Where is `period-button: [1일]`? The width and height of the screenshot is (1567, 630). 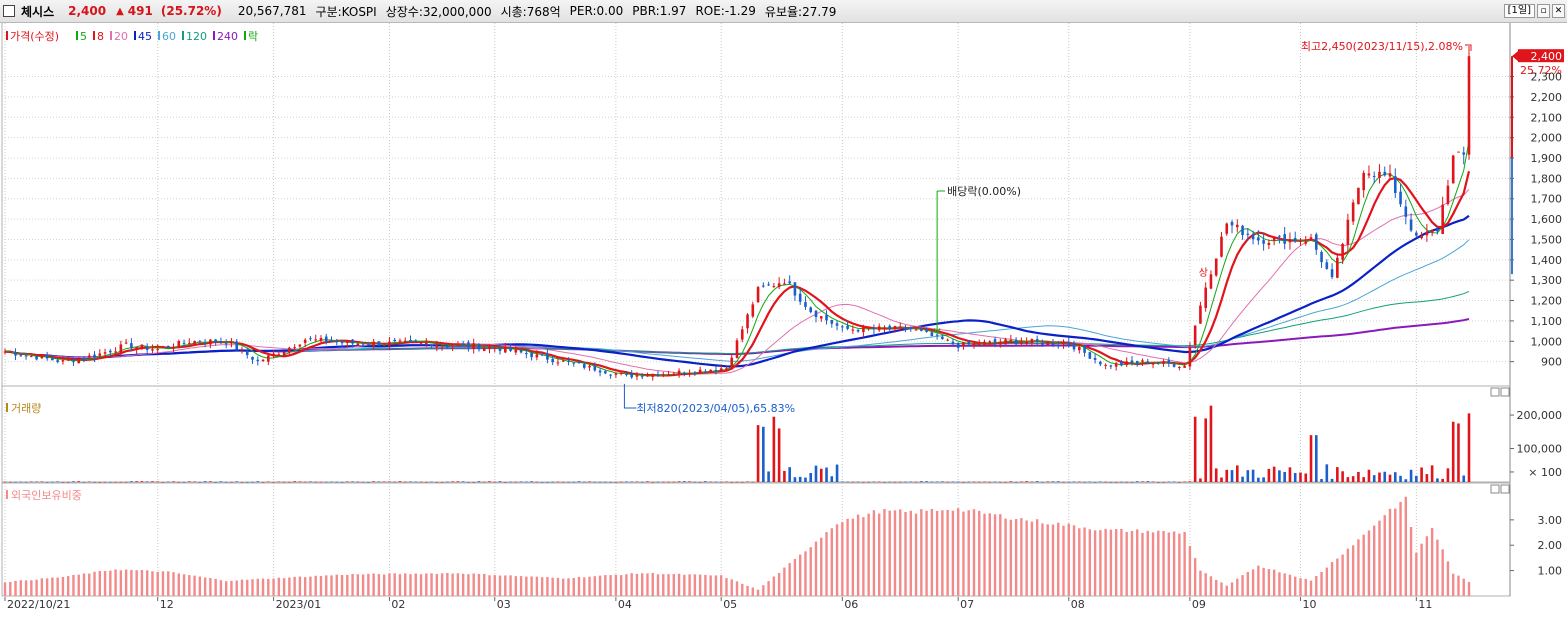
period-button: [1일] is located at coordinates (1519, 11).